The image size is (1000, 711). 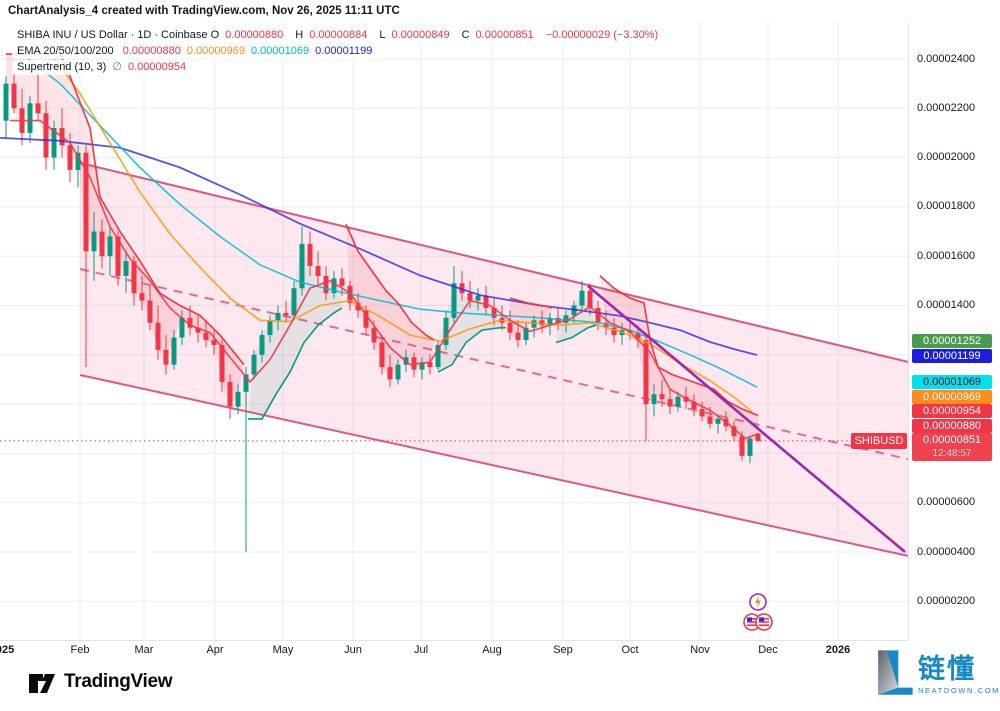 What do you see at coordinates (946, 600) in the screenshot?
I see `price-axis-label: 0.00000200` at bounding box center [946, 600].